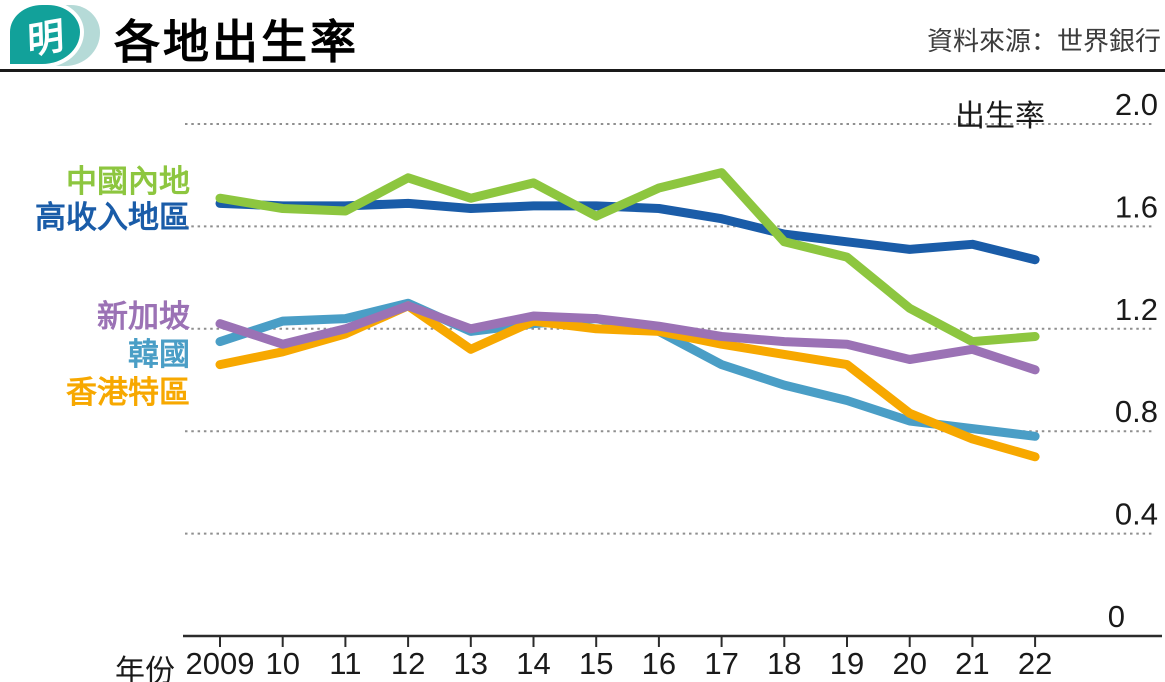 The image size is (1165, 682). What do you see at coordinates (1136, 411) in the screenshot?
I see `y-tick-label-0.8: 0.8` at bounding box center [1136, 411].